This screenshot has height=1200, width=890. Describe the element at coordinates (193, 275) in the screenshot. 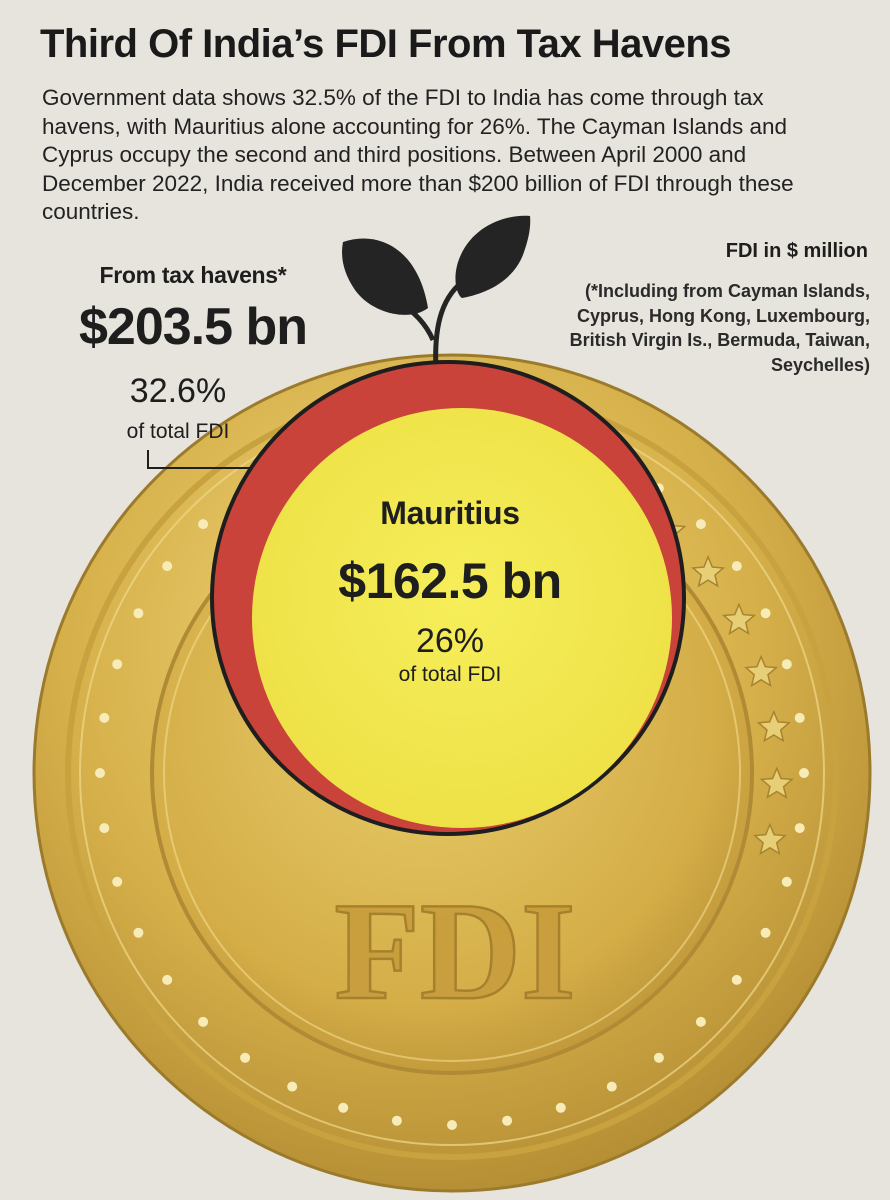

I see `tax-havens-label: From tax havens*` at that location.